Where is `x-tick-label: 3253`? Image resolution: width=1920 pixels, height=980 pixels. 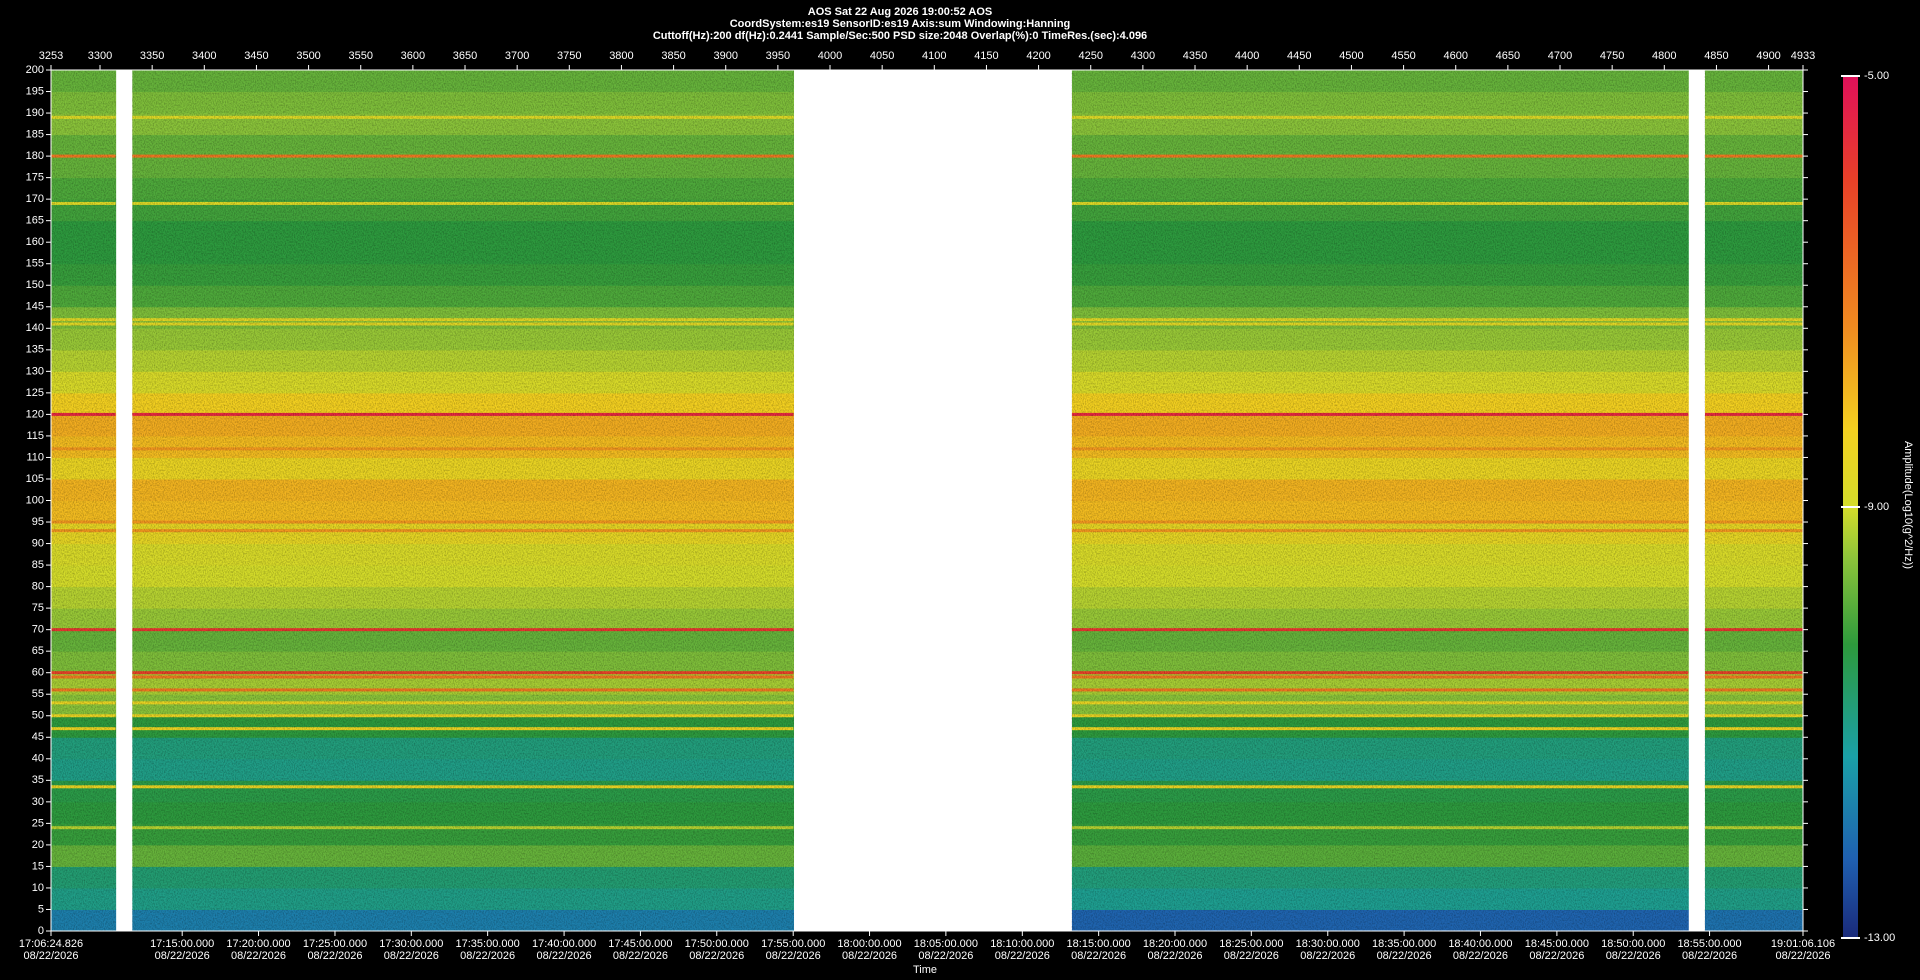 x-tick-label: 3253 is located at coordinates (51, 56).